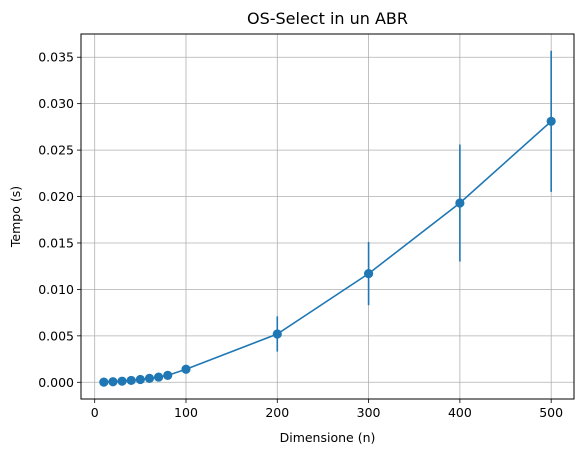  What do you see at coordinates (56, 382) in the screenshot?
I see `y-tick-label: 0.000` at bounding box center [56, 382].